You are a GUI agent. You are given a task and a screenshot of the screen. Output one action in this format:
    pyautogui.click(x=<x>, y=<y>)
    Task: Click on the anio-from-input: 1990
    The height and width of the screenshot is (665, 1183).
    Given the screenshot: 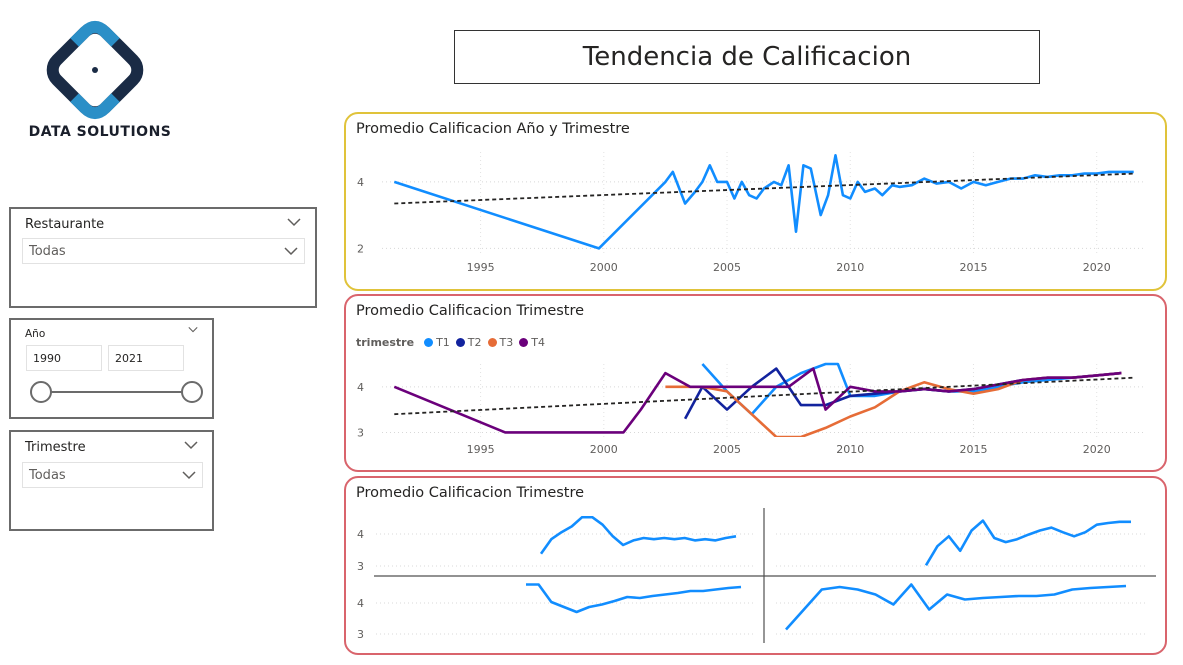 What is the action you would take?
    pyautogui.click(x=64, y=358)
    